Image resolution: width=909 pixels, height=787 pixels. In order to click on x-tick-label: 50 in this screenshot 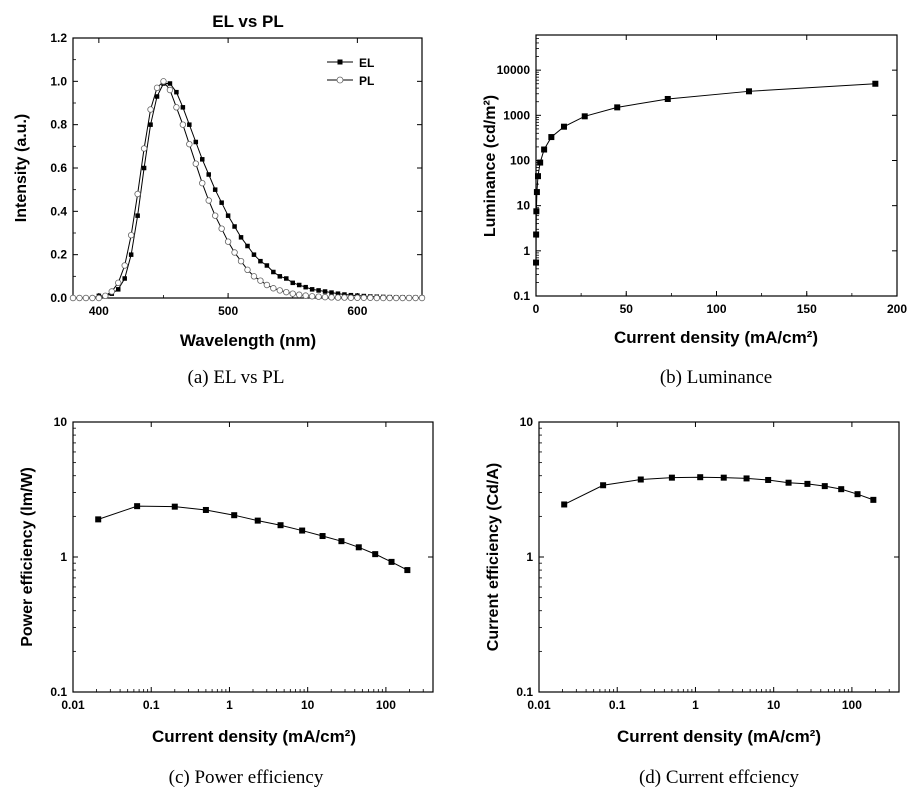, I will do `click(627, 309)`.